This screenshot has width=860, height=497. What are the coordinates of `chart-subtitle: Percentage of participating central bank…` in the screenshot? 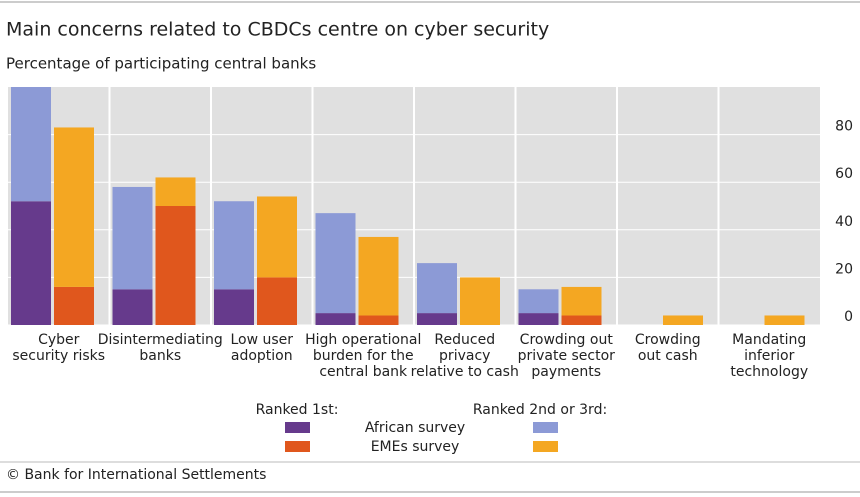 It's located at (161, 64).